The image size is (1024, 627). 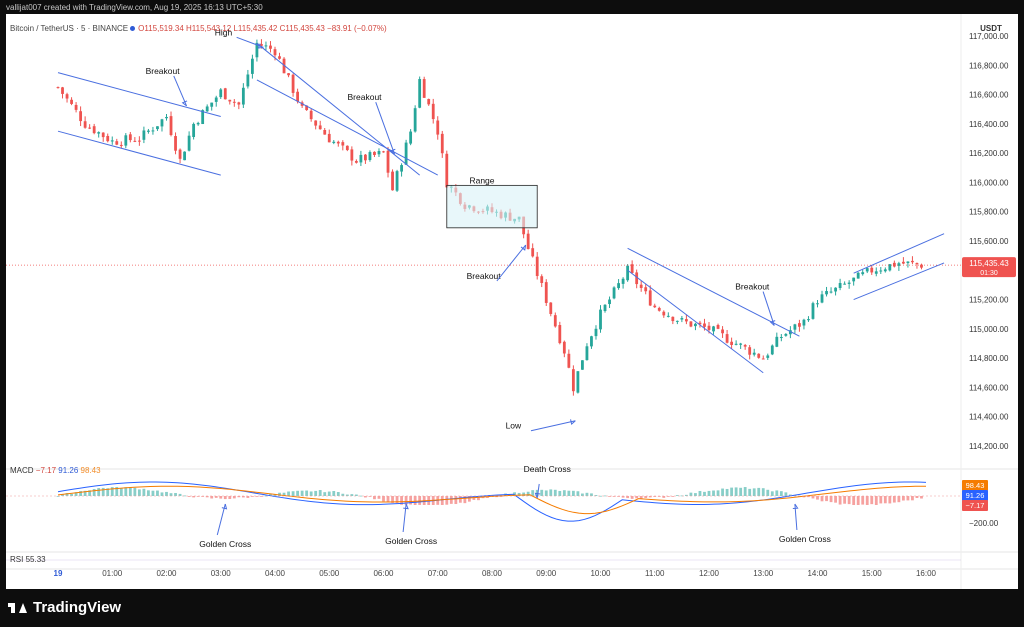 I want to click on last-price-tag, so click(x=989, y=267).